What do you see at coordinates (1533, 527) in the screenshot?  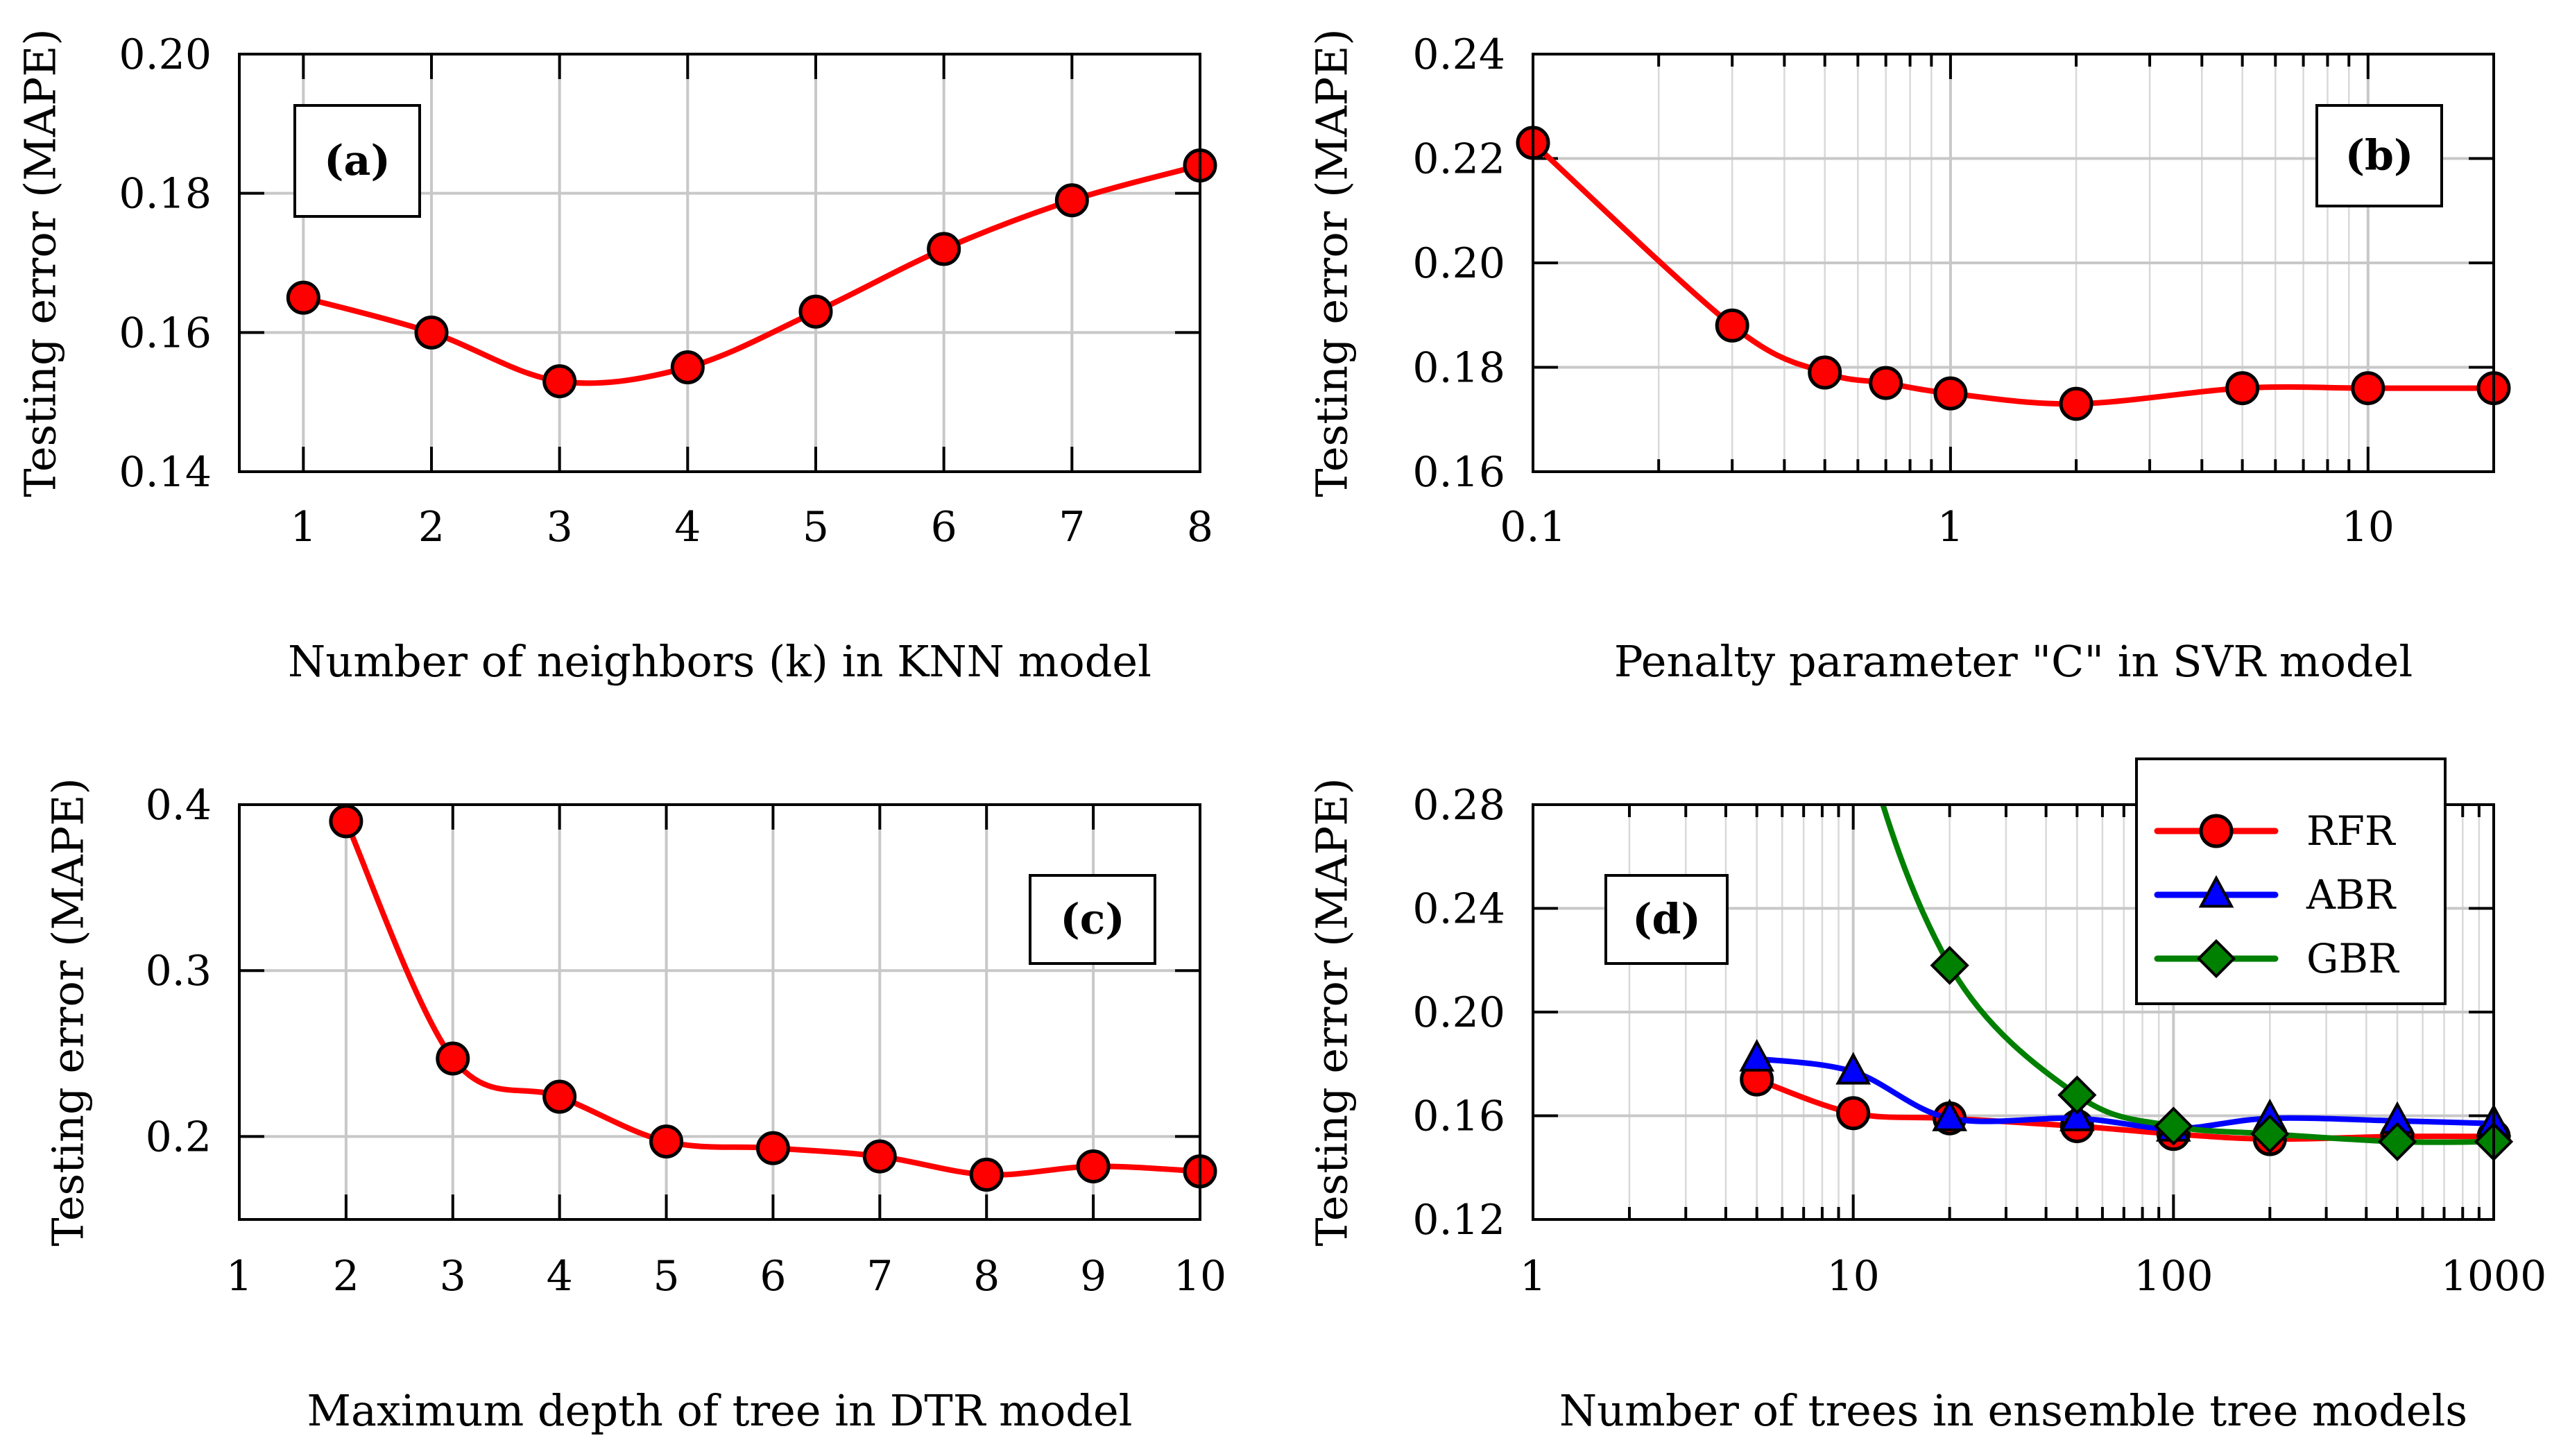 I see `x-tick-label: 0.1` at bounding box center [1533, 527].